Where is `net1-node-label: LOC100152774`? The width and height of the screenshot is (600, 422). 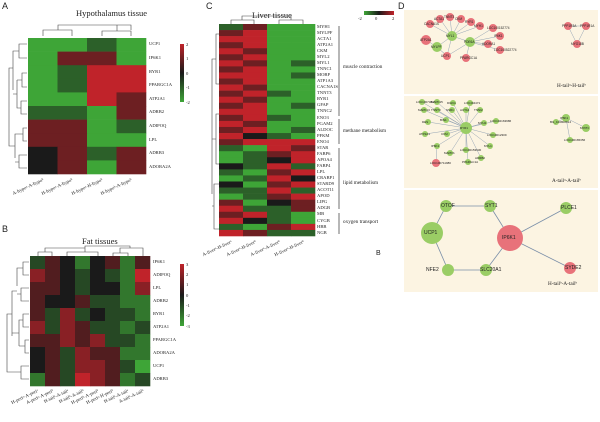
net1-node-label: LOC100152774 is located at coordinates (498, 27).